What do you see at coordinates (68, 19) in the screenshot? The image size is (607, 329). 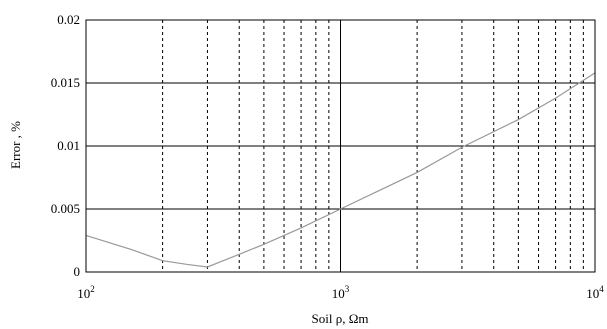 I see `y-tick-label: 0.02` at bounding box center [68, 19].